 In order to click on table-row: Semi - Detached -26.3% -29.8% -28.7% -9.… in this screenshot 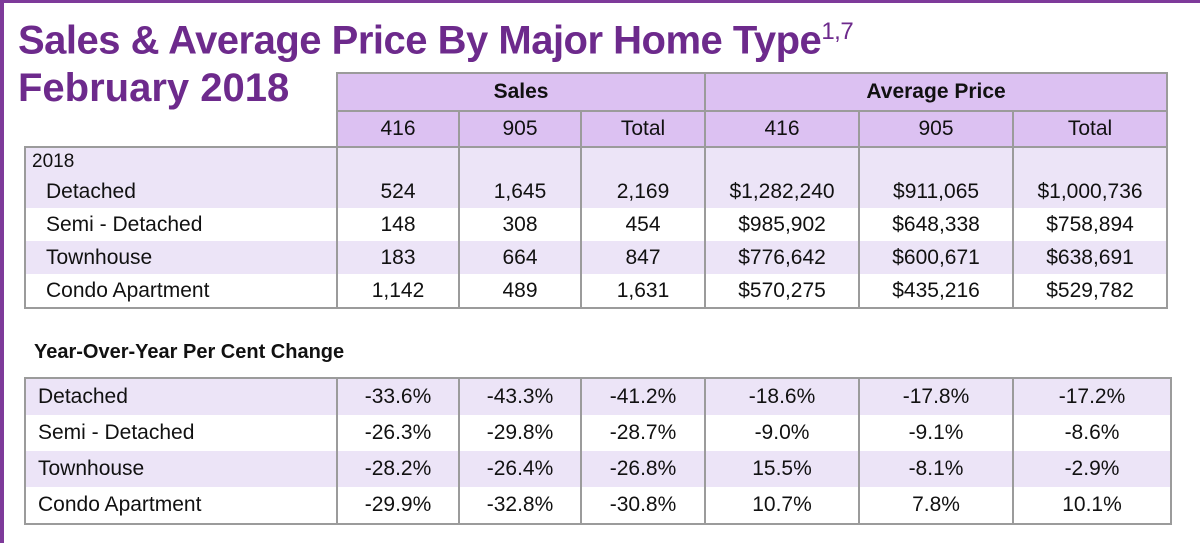, I will do `click(598, 433)`.